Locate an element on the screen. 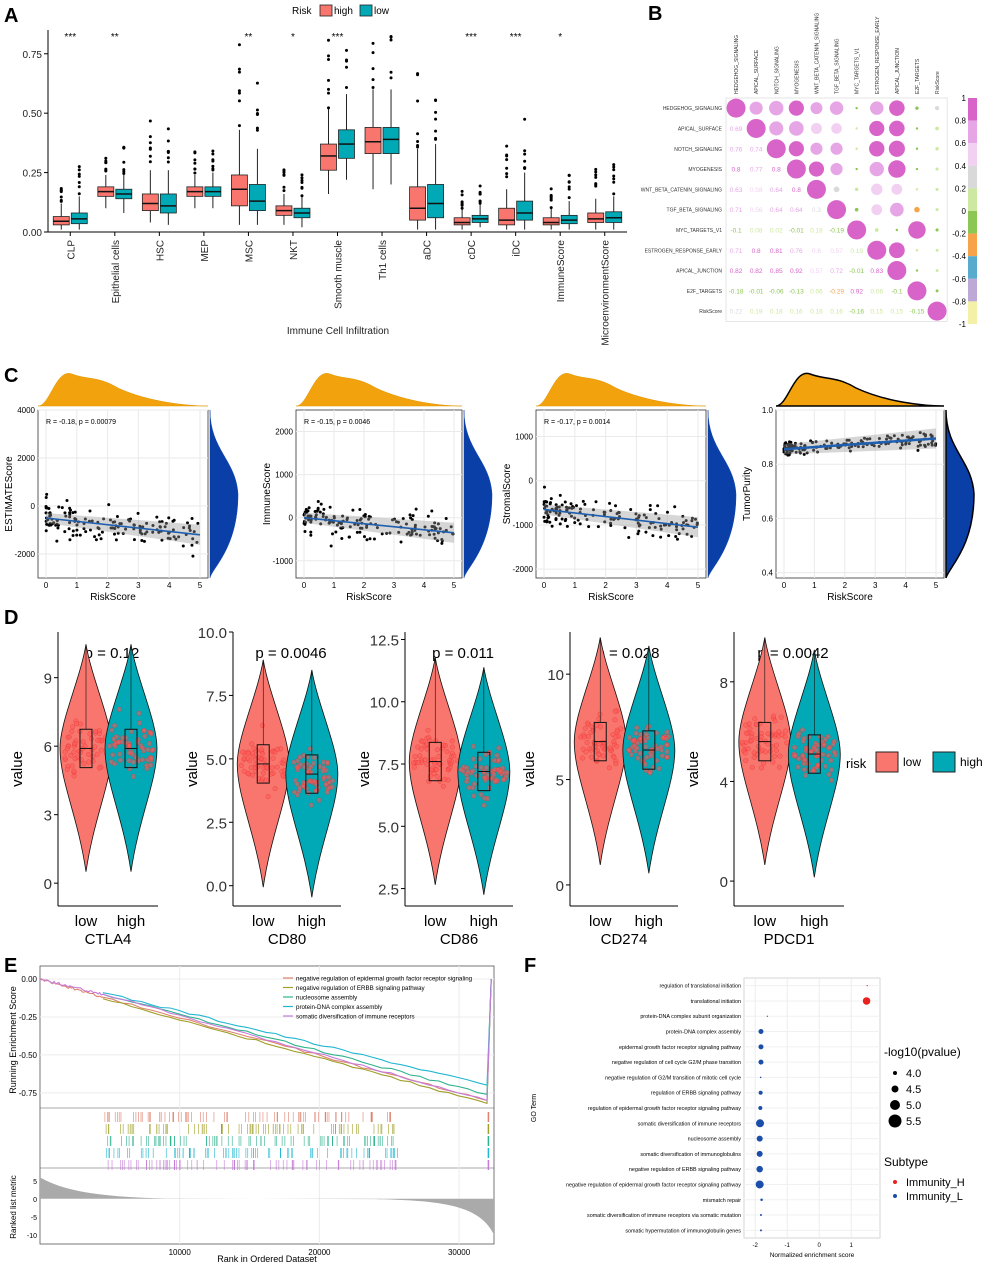 The image size is (996, 1267). c-ci-band is located at coordinates (123, 528).